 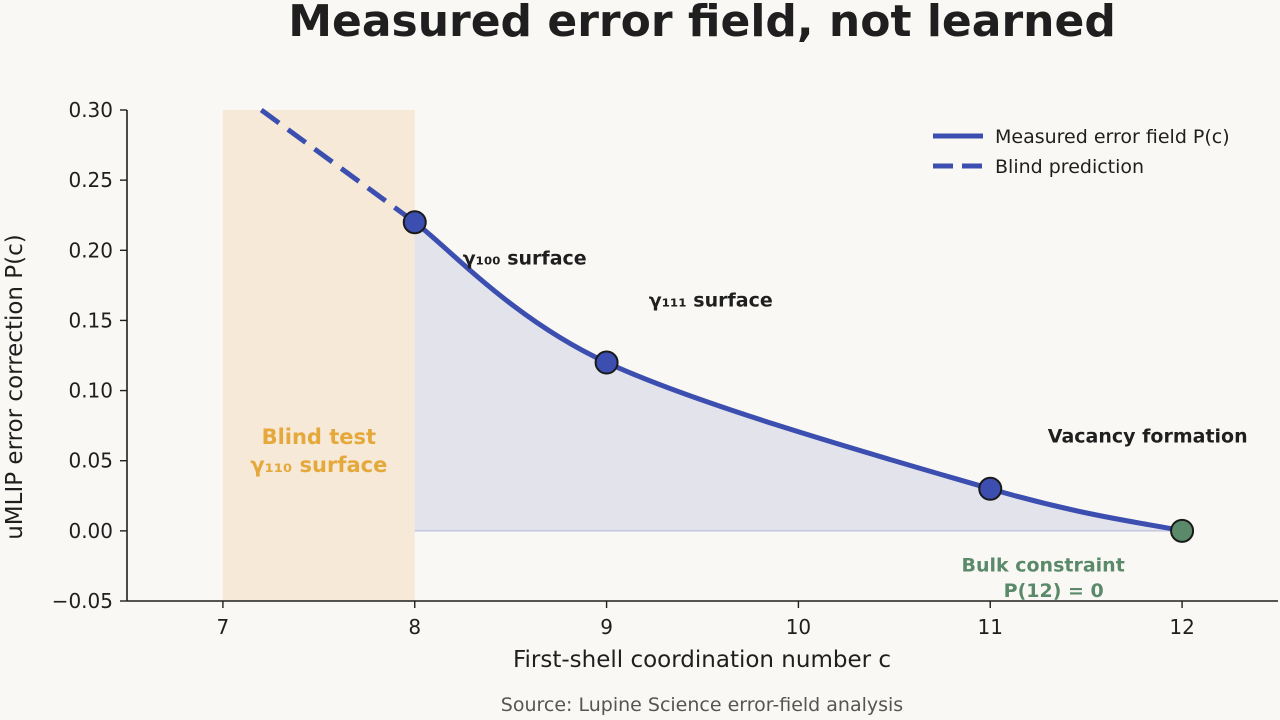 What do you see at coordinates (1054, 591) in the screenshot?
I see `chart-annotation: P(12) = 0` at bounding box center [1054, 591].